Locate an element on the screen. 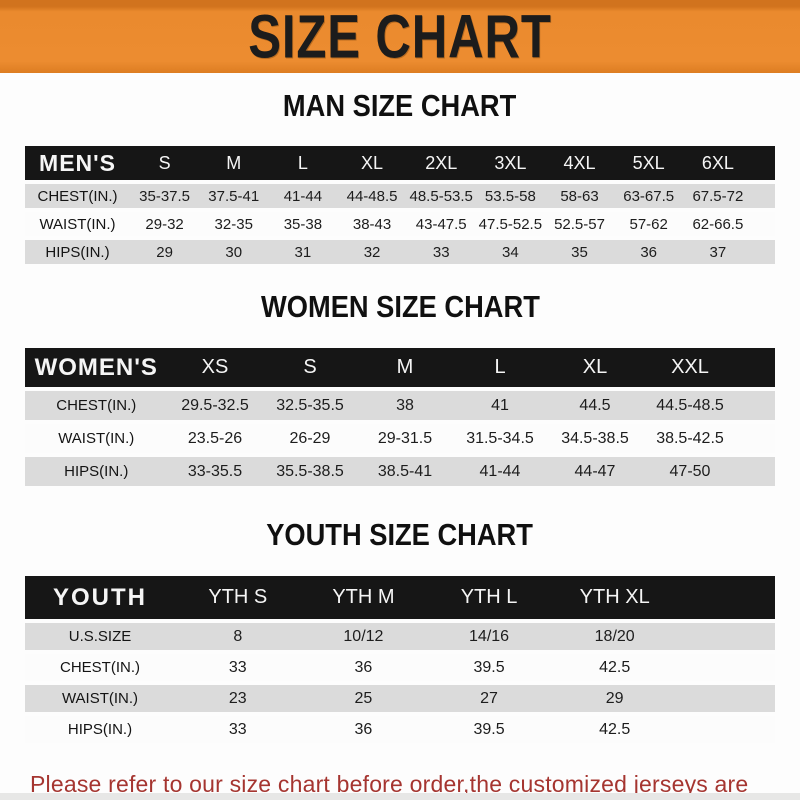  section-title: WOMEN SIZE CHART is located at coordinates (400, 306).